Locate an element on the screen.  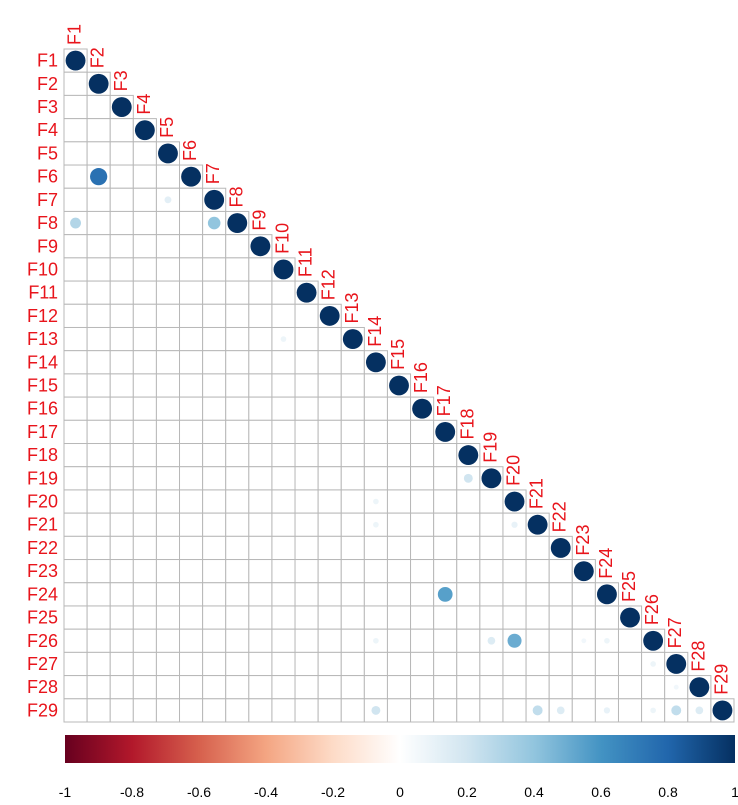
row-label: F5 is located at coordinates (47, 153).